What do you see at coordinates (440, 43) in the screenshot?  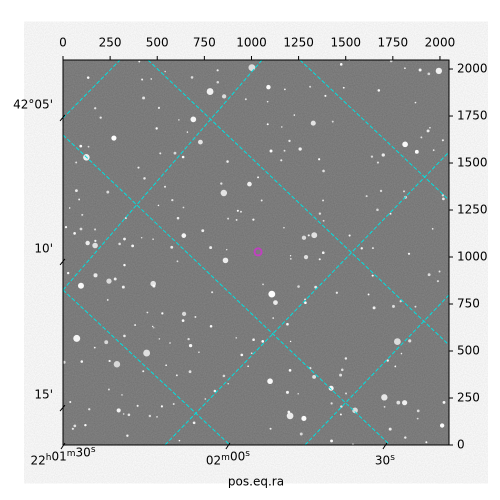 I see `x-tick-label: 2000` at bounding box center [440, 43].